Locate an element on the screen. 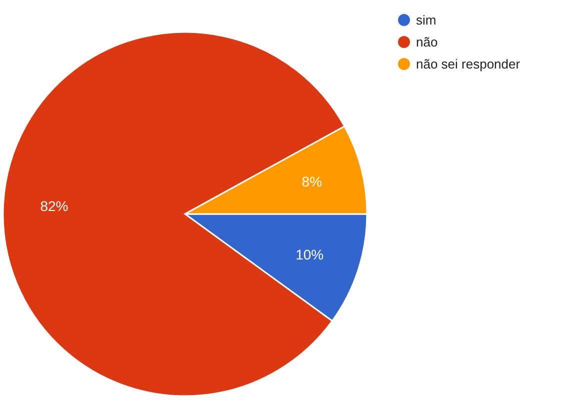 The height and width of the screenshot is (409, 578). data-label: 10% is located at coordinates (310, 254).